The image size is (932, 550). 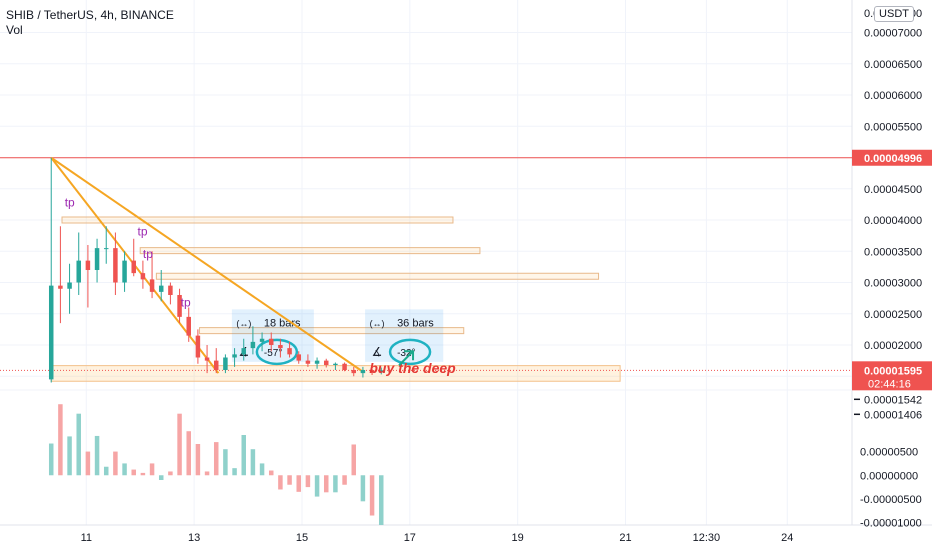 What do you see at coordinates (893, 159) in the screenshot?
I see `price-line-label: 0.00004996` at bounding box center [893, 159].